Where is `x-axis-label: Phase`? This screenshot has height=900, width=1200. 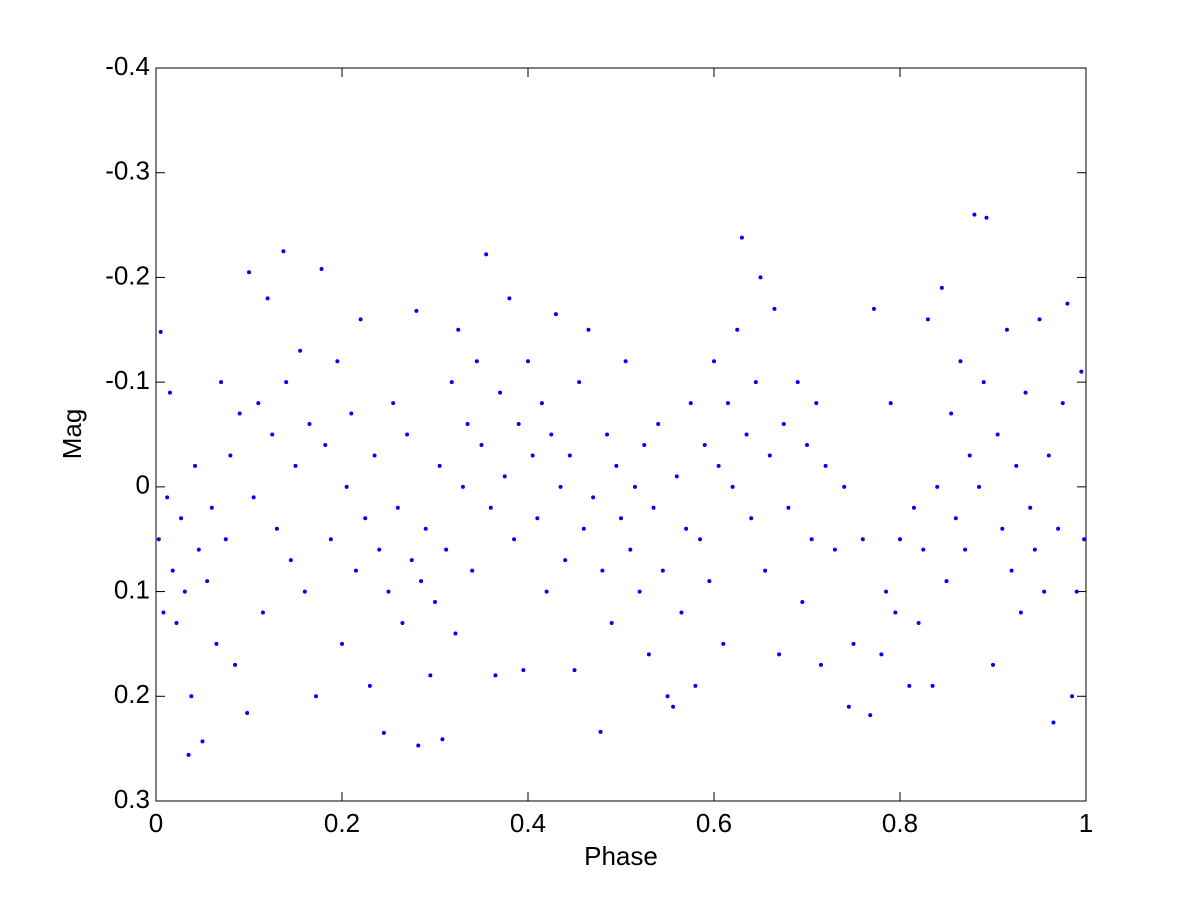
x-axis-label: Phase is located at coordinates (621, 856).